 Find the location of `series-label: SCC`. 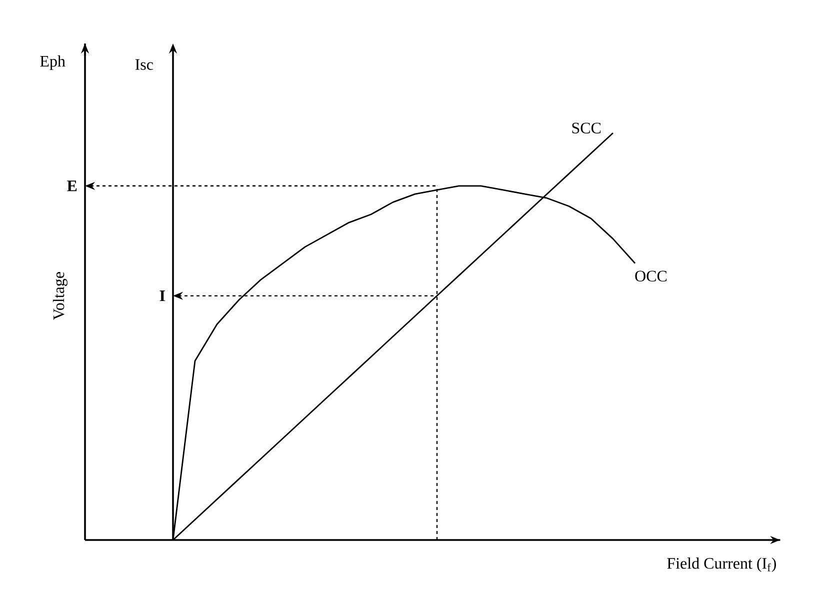

series-label: SCC is located at coordinates (586, 128).